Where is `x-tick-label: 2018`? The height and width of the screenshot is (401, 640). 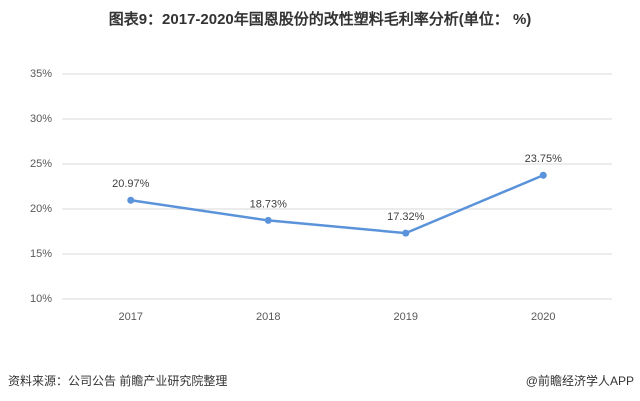 x-tick-label: 2018 is located at coordinates (268, 317).